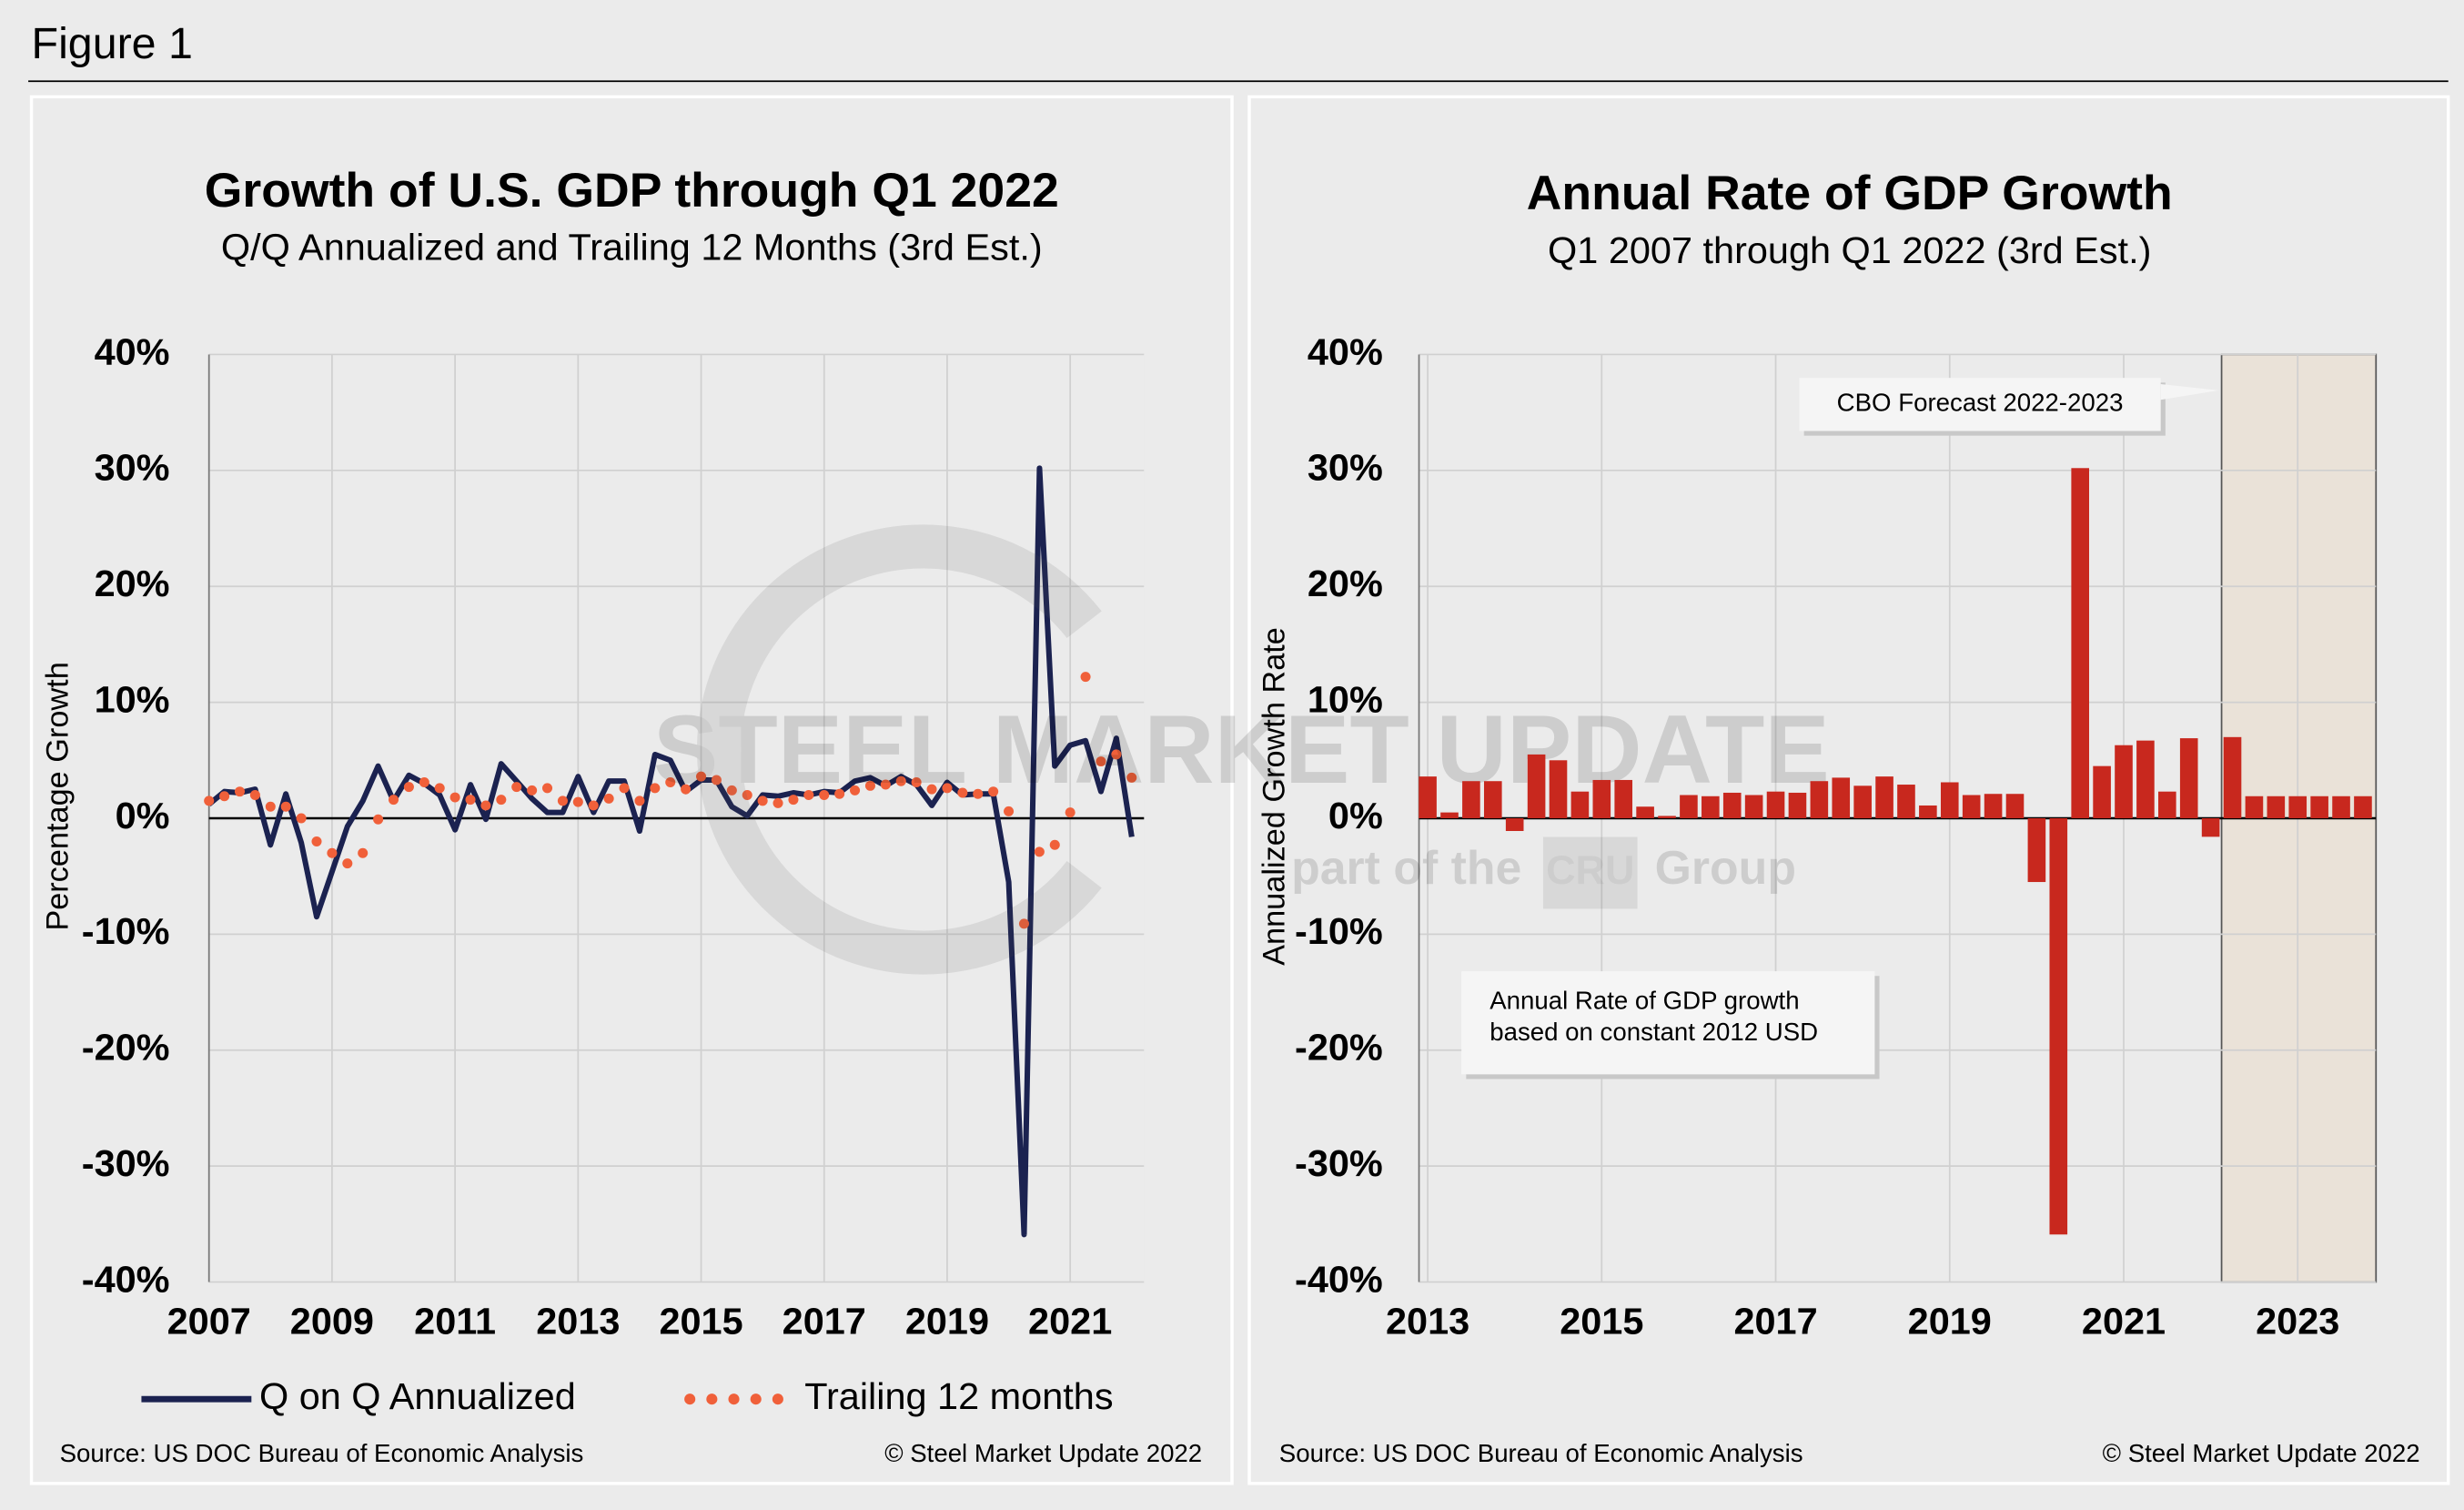 The width and height of the screenshot is (2464, 1510). Describe the element at coordinates (126, 1280) in the screenshot. I see `y-tick-label: -40%` at that location.